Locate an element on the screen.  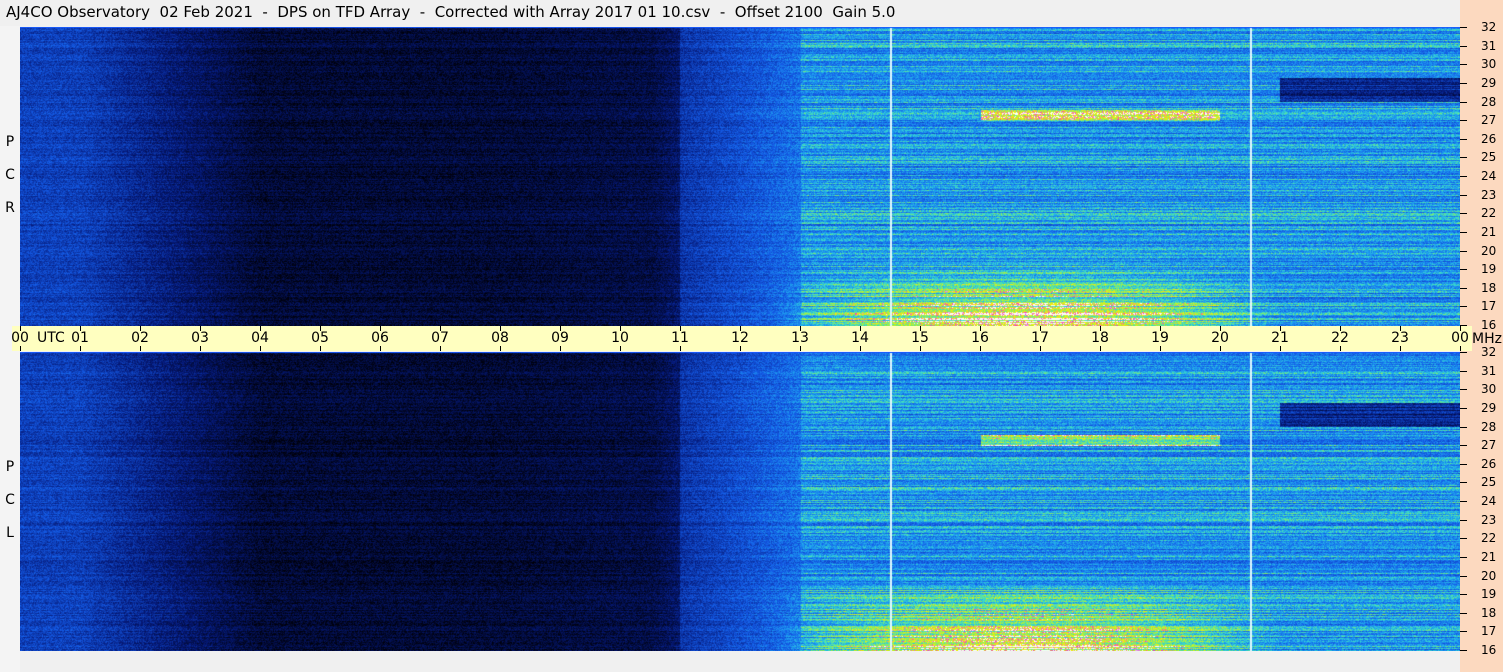
x-tick-label: 01 is located at coordinates (80, 338).